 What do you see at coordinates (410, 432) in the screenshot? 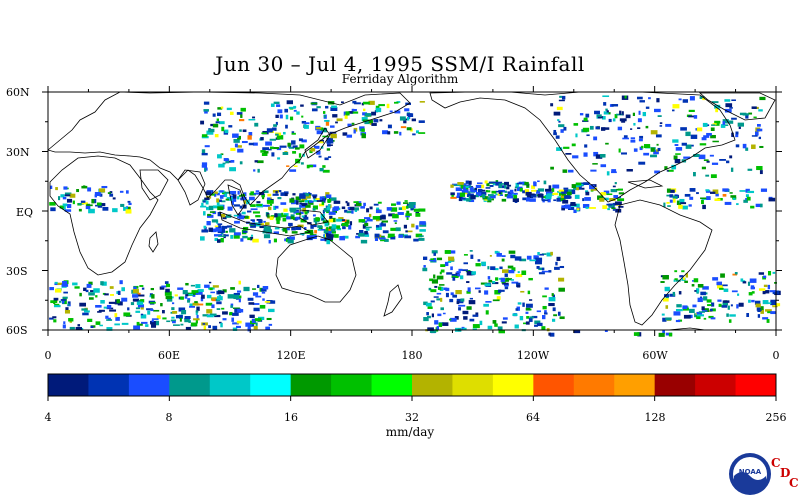
I see `colorbar-units: mm/day` at bounding box center [410, 432].